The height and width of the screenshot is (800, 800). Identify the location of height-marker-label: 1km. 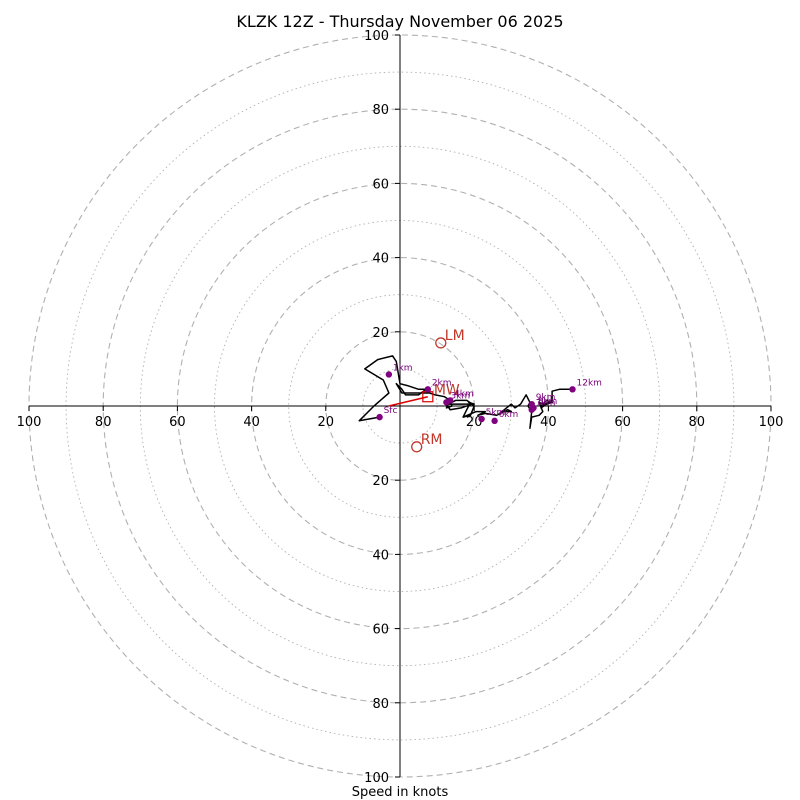
(403, 368).